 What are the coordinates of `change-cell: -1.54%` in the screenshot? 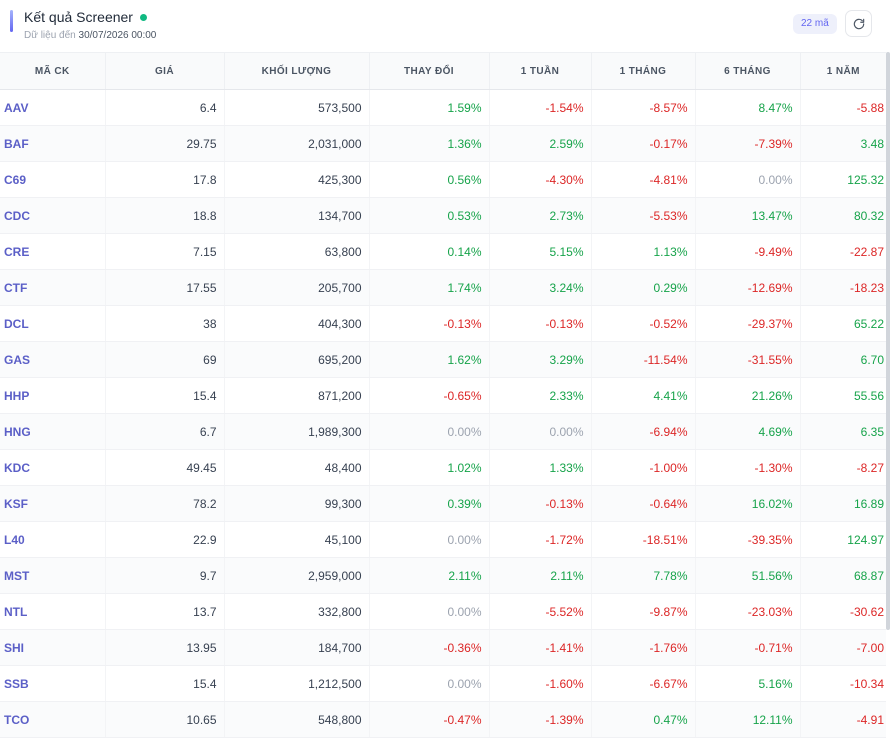 It's located at (540, 107).